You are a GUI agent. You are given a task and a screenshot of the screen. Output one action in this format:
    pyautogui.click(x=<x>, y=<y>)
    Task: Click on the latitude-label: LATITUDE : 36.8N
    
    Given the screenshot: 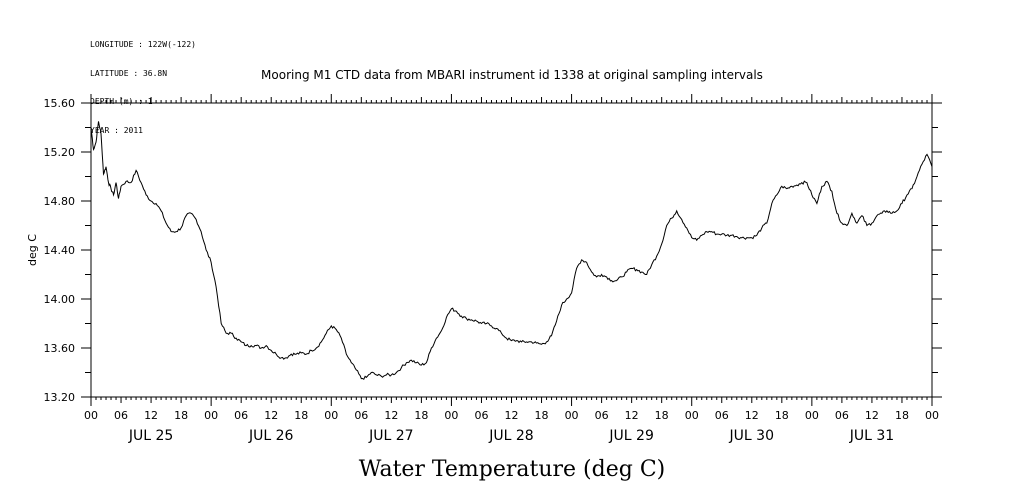 What is the action you would take?
    pyautogui.click(x=129, y=73)
    